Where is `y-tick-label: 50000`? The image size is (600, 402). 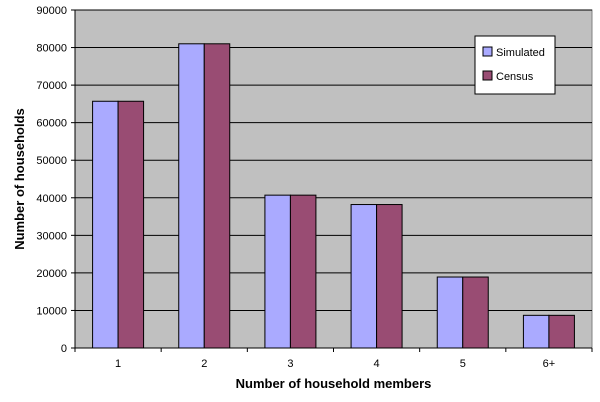
y-tick-label: 50000 is located at coordinates (51, 161).